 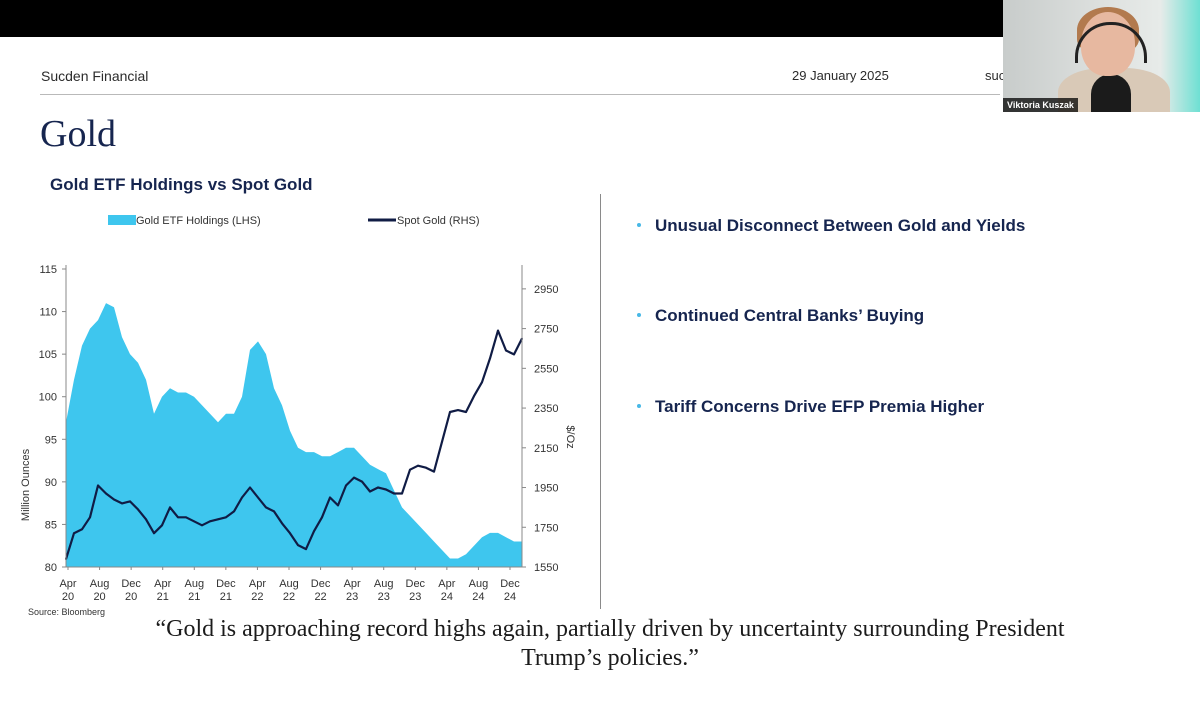 I want to click on legend-etf-swatch, so click(x=122, y=220).